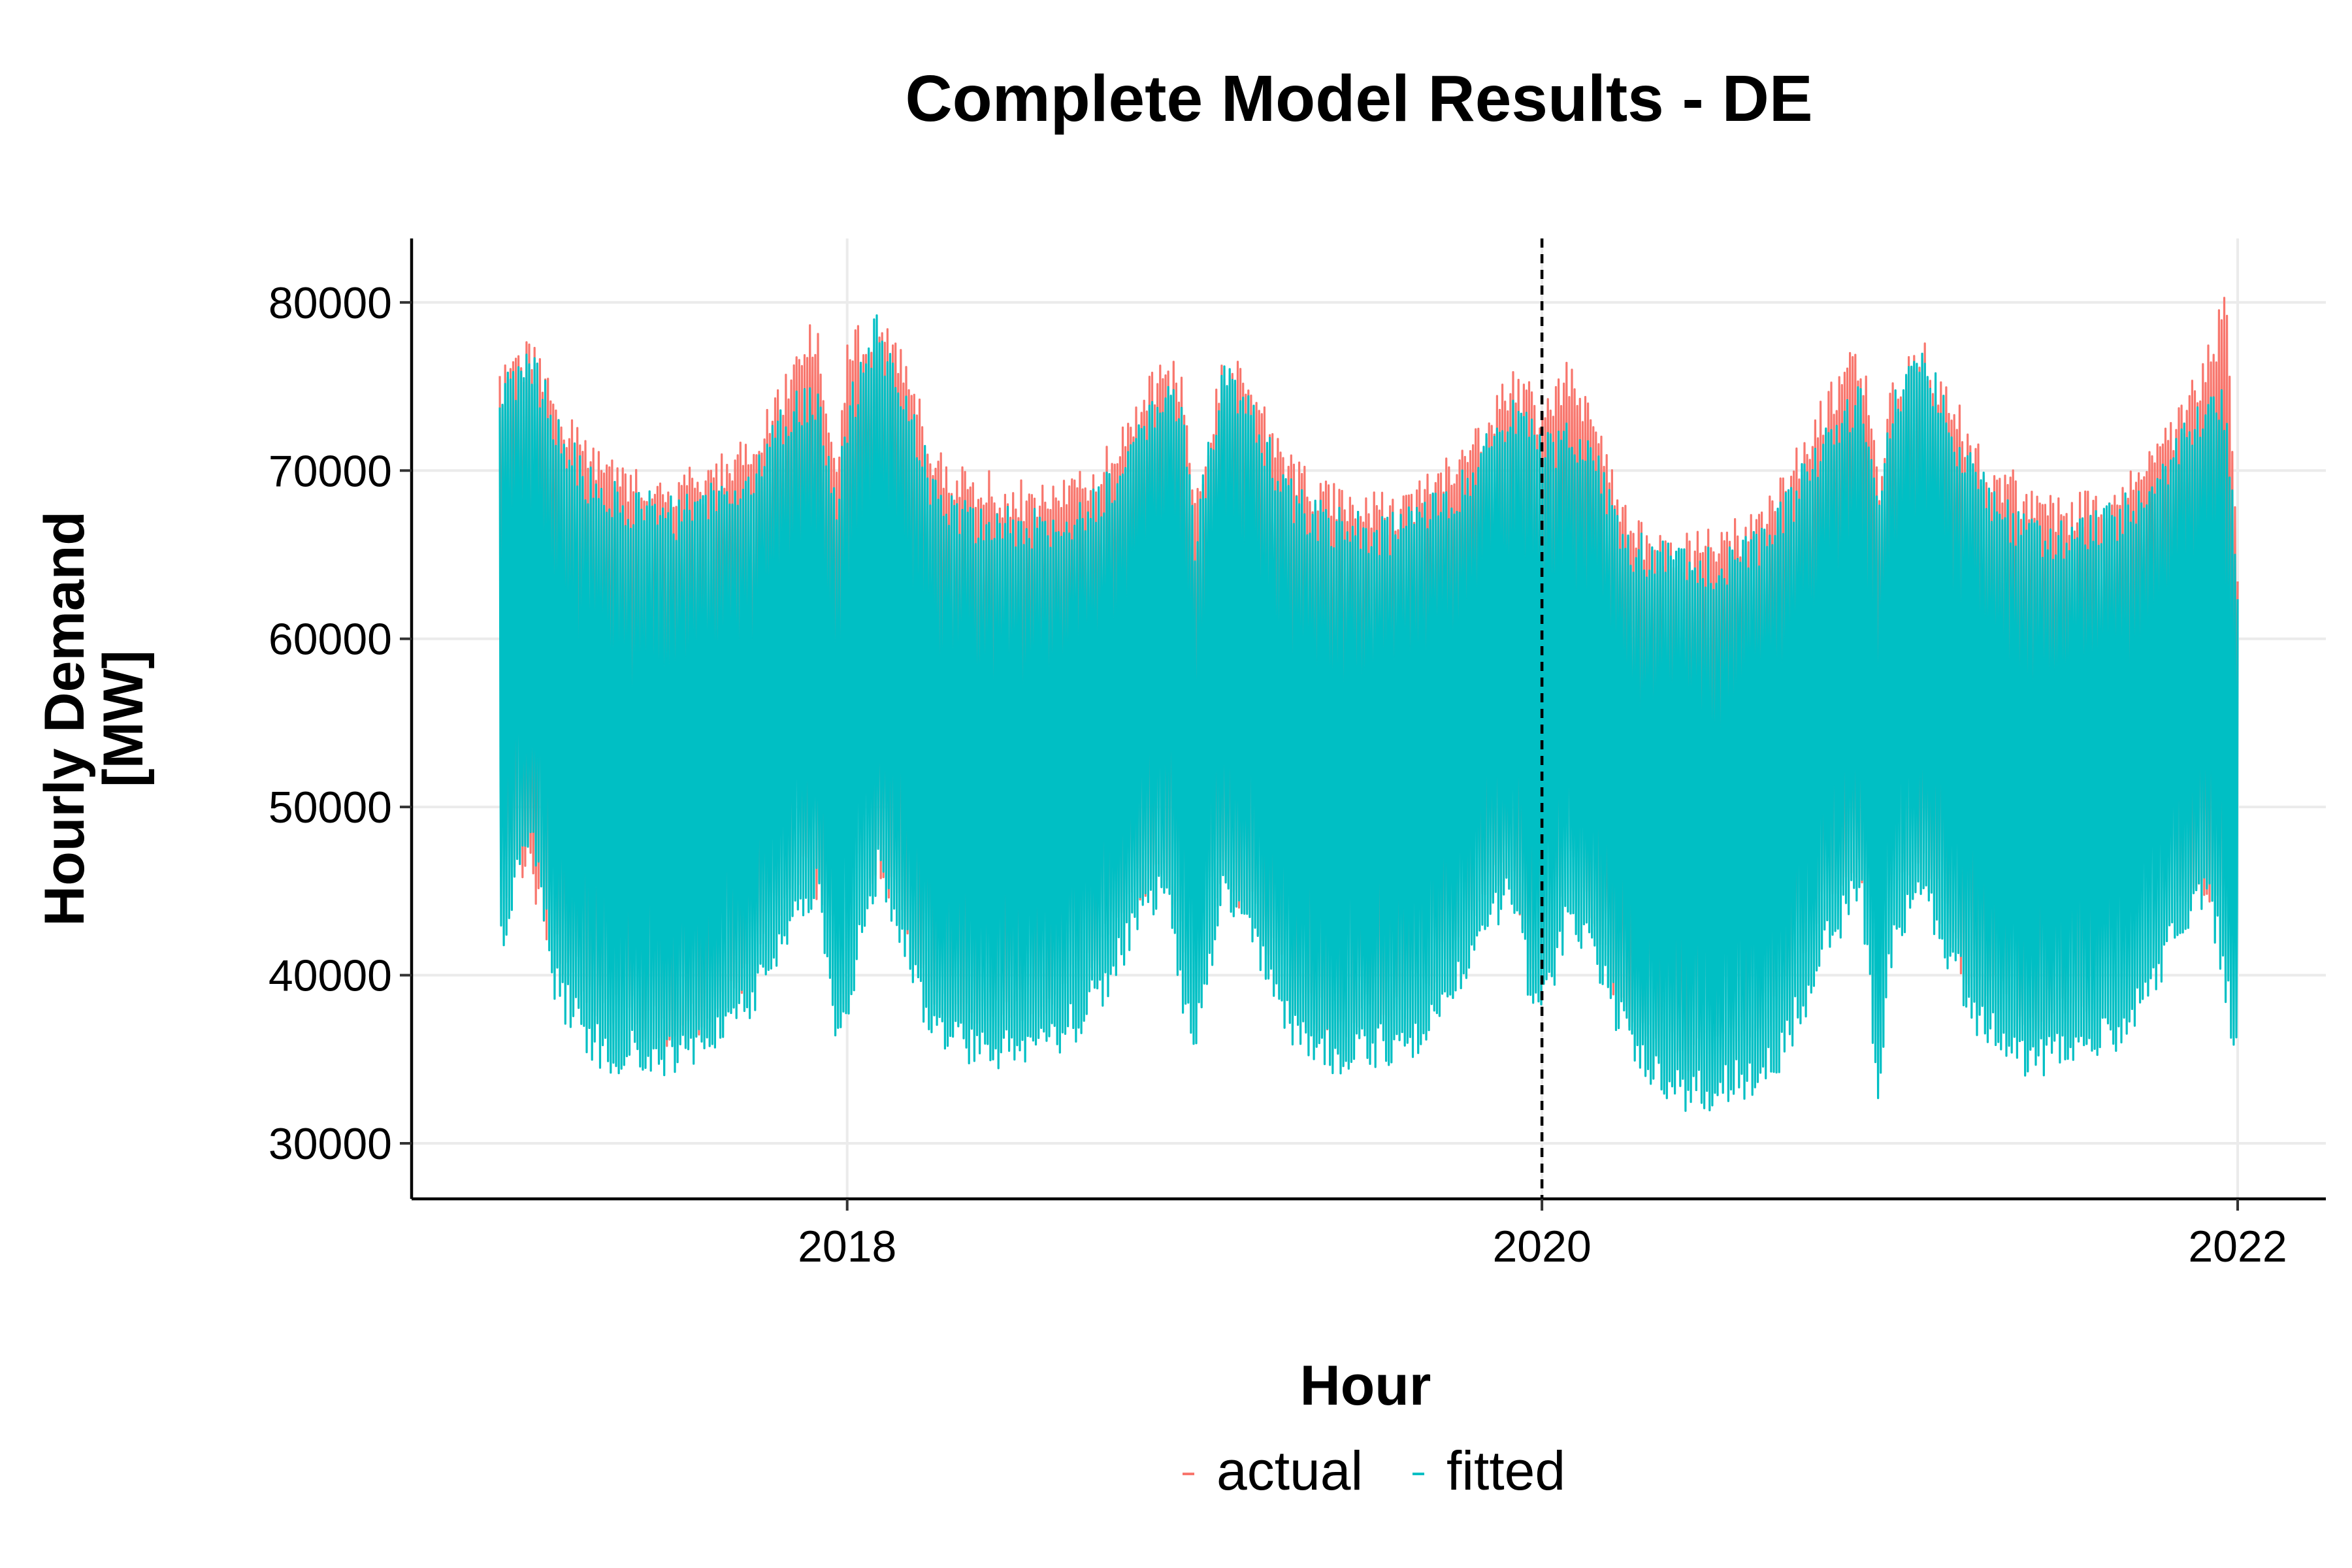 The height and width of the screenshot is (1568, 2352). Describe the element at coordinates (1505, 1470) in the screenshot. I see `legend-label-fitted: fitted` at that location.